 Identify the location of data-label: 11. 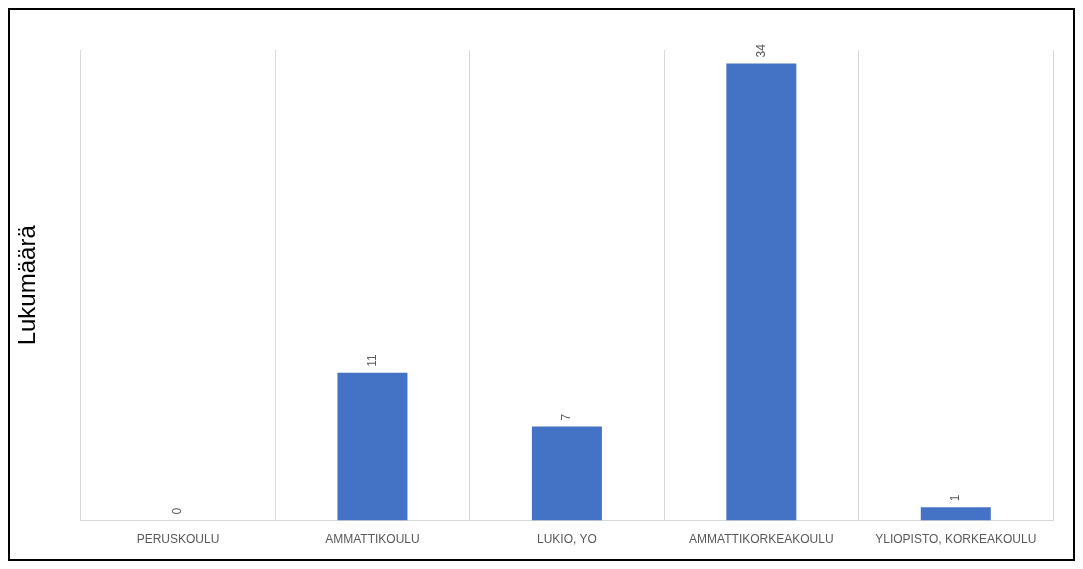
(371, 360).